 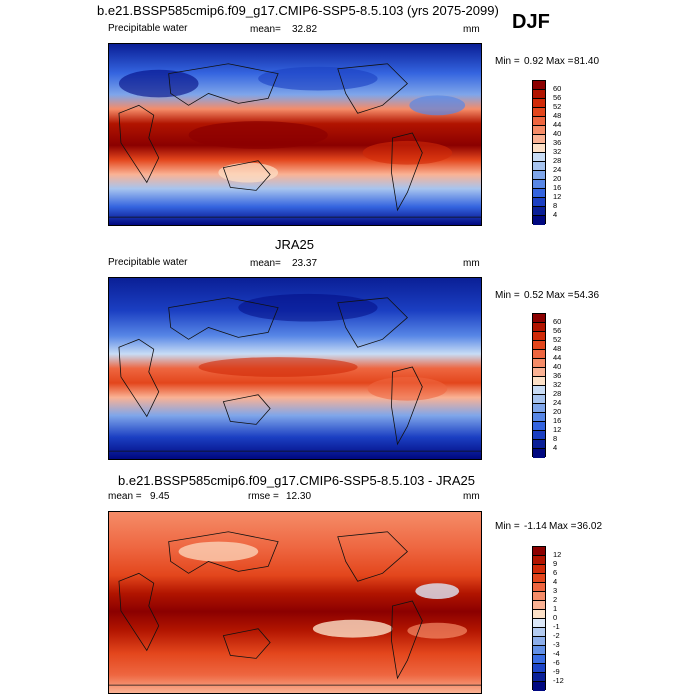 I want to click on panel1-mean-value: 32.82, so click(x=305, y=29).